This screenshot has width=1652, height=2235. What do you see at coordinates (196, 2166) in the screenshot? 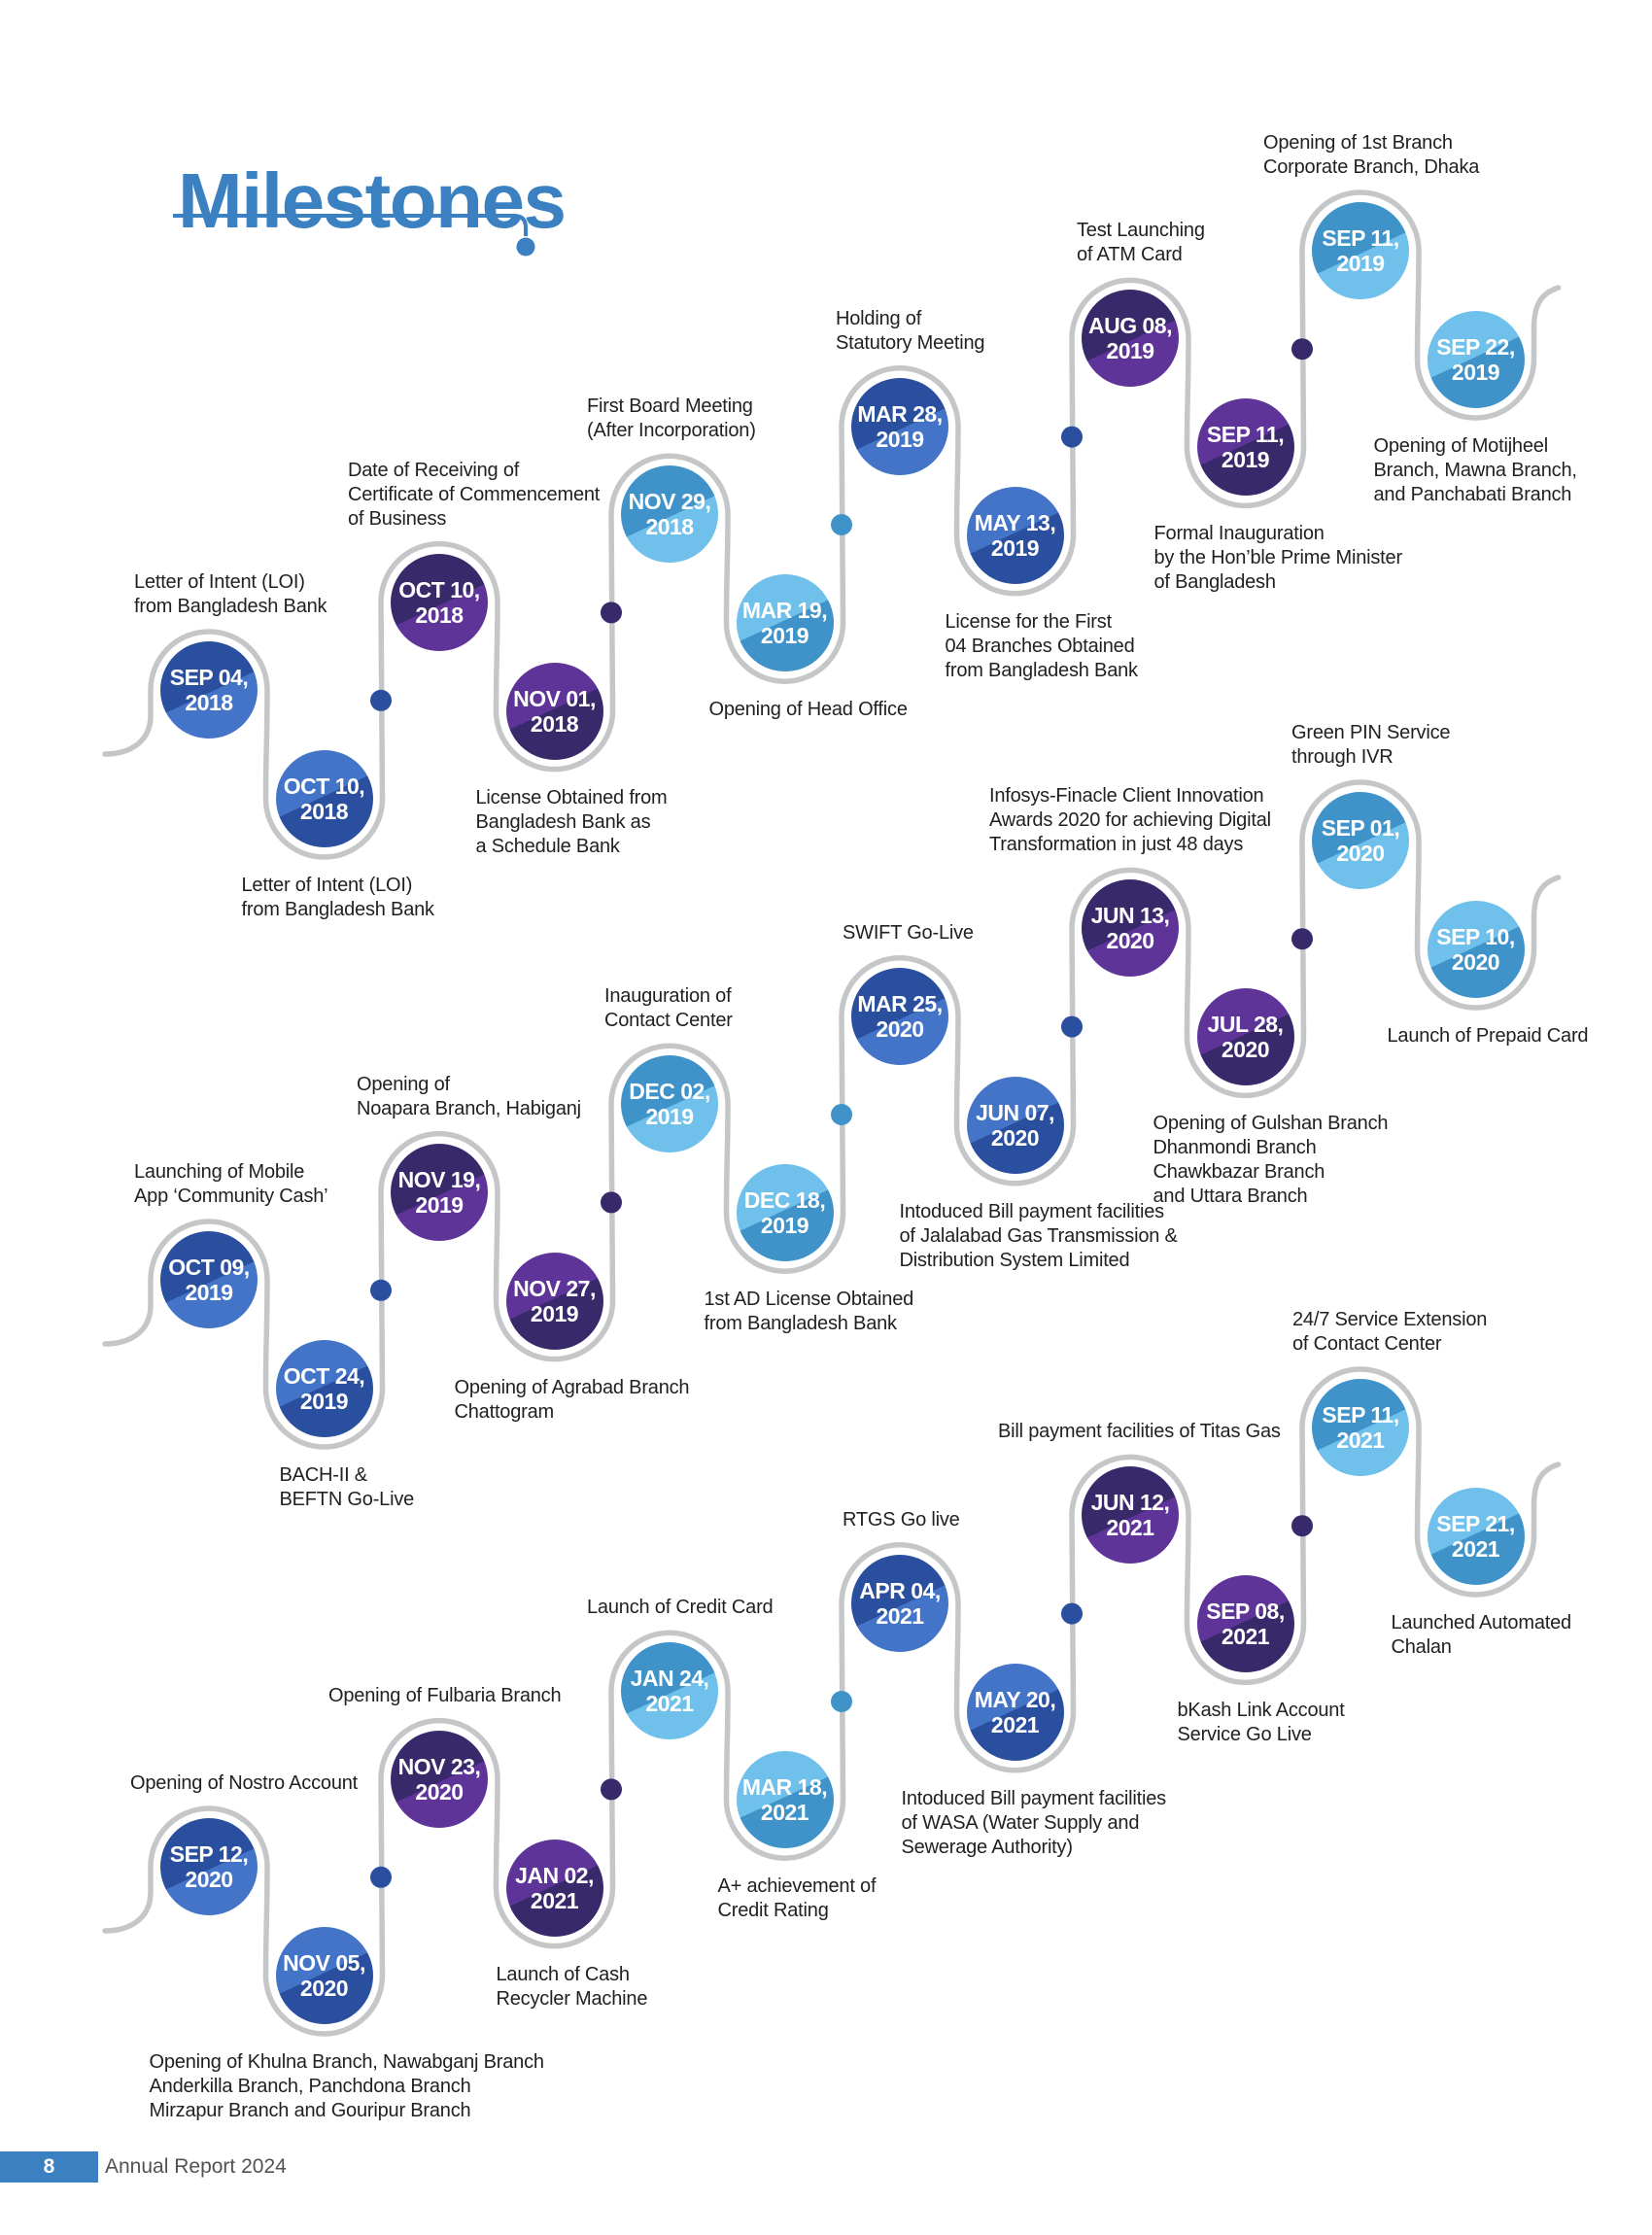
I see `report-title: Annual Report 2024` at bounding box center [196, 2166].